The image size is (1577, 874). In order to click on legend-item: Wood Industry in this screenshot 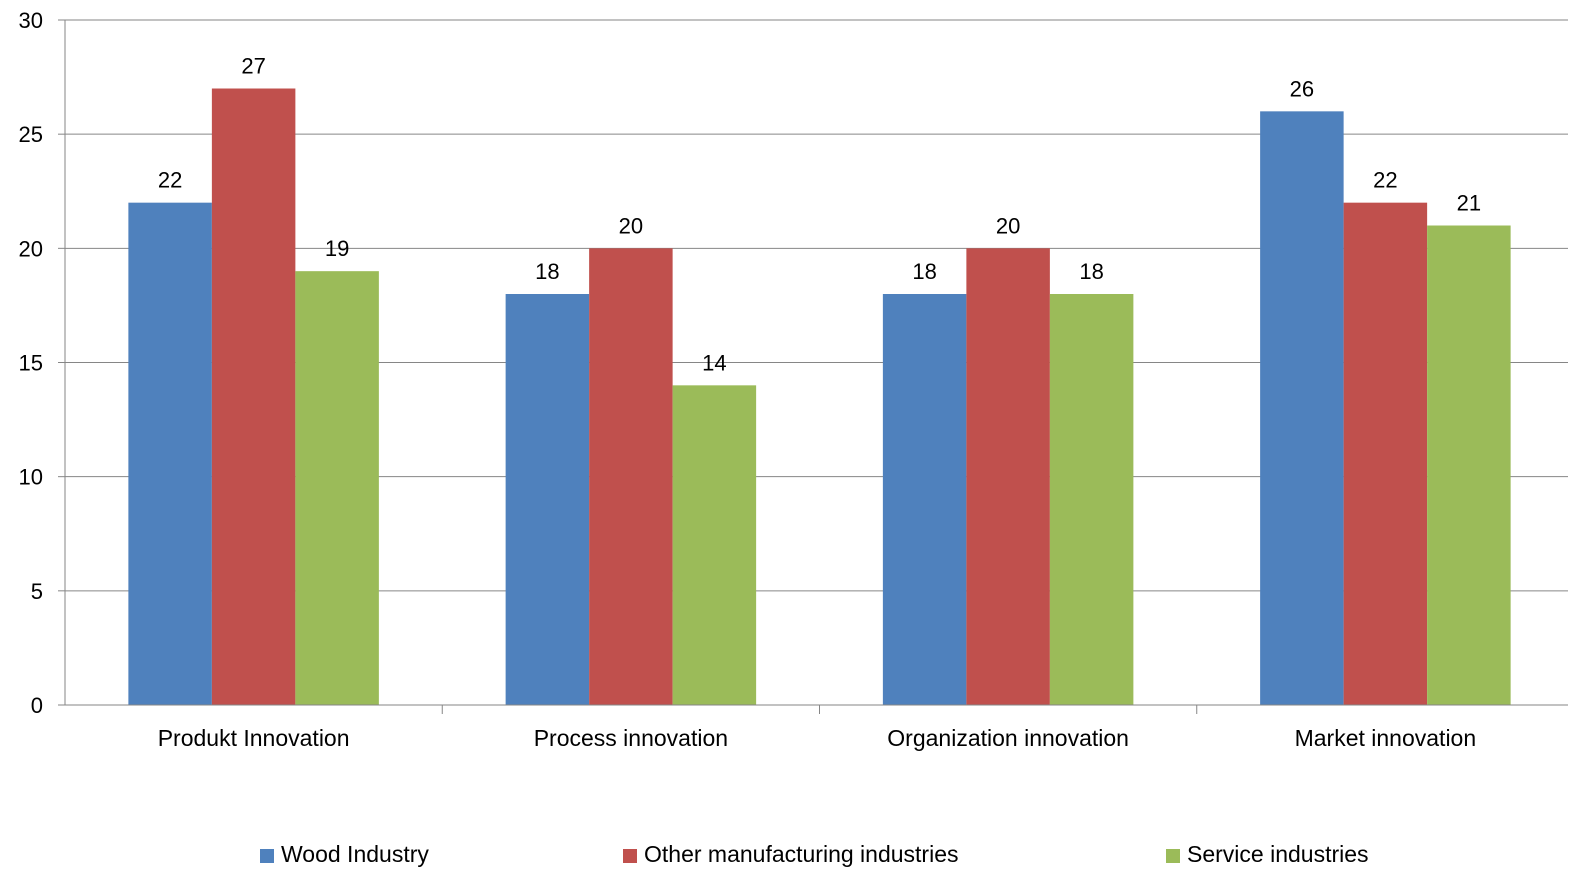, I will do `click(344, 854)`.